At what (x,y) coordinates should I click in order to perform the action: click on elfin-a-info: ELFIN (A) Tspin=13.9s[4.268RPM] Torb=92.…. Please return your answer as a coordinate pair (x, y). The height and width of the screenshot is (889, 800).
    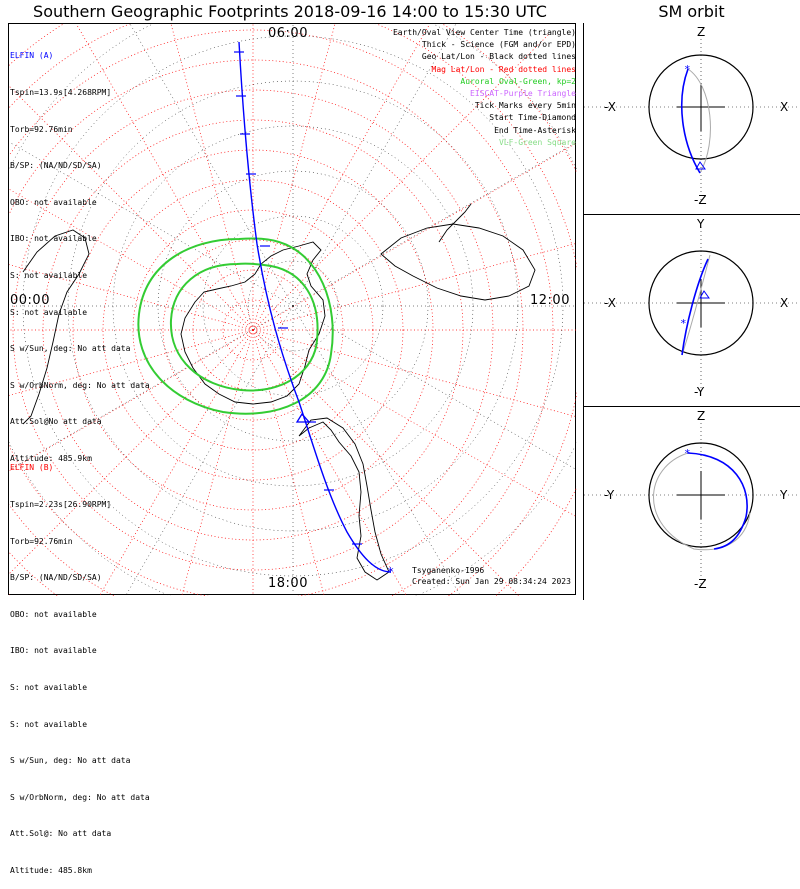
    Looking at the image, I should click on (80, 251).